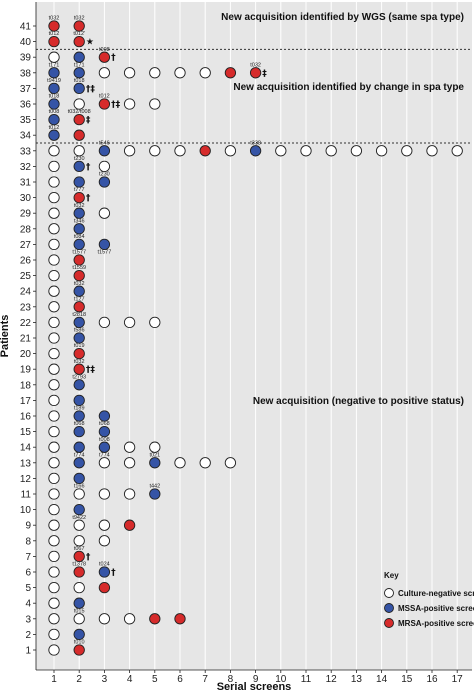 The height and width of the screenshot is (694, 474). What do you see at coordinates (79, 431) in the screenshot?
I see `screen-marker-p15-s2` at bounding box center [79, 431].